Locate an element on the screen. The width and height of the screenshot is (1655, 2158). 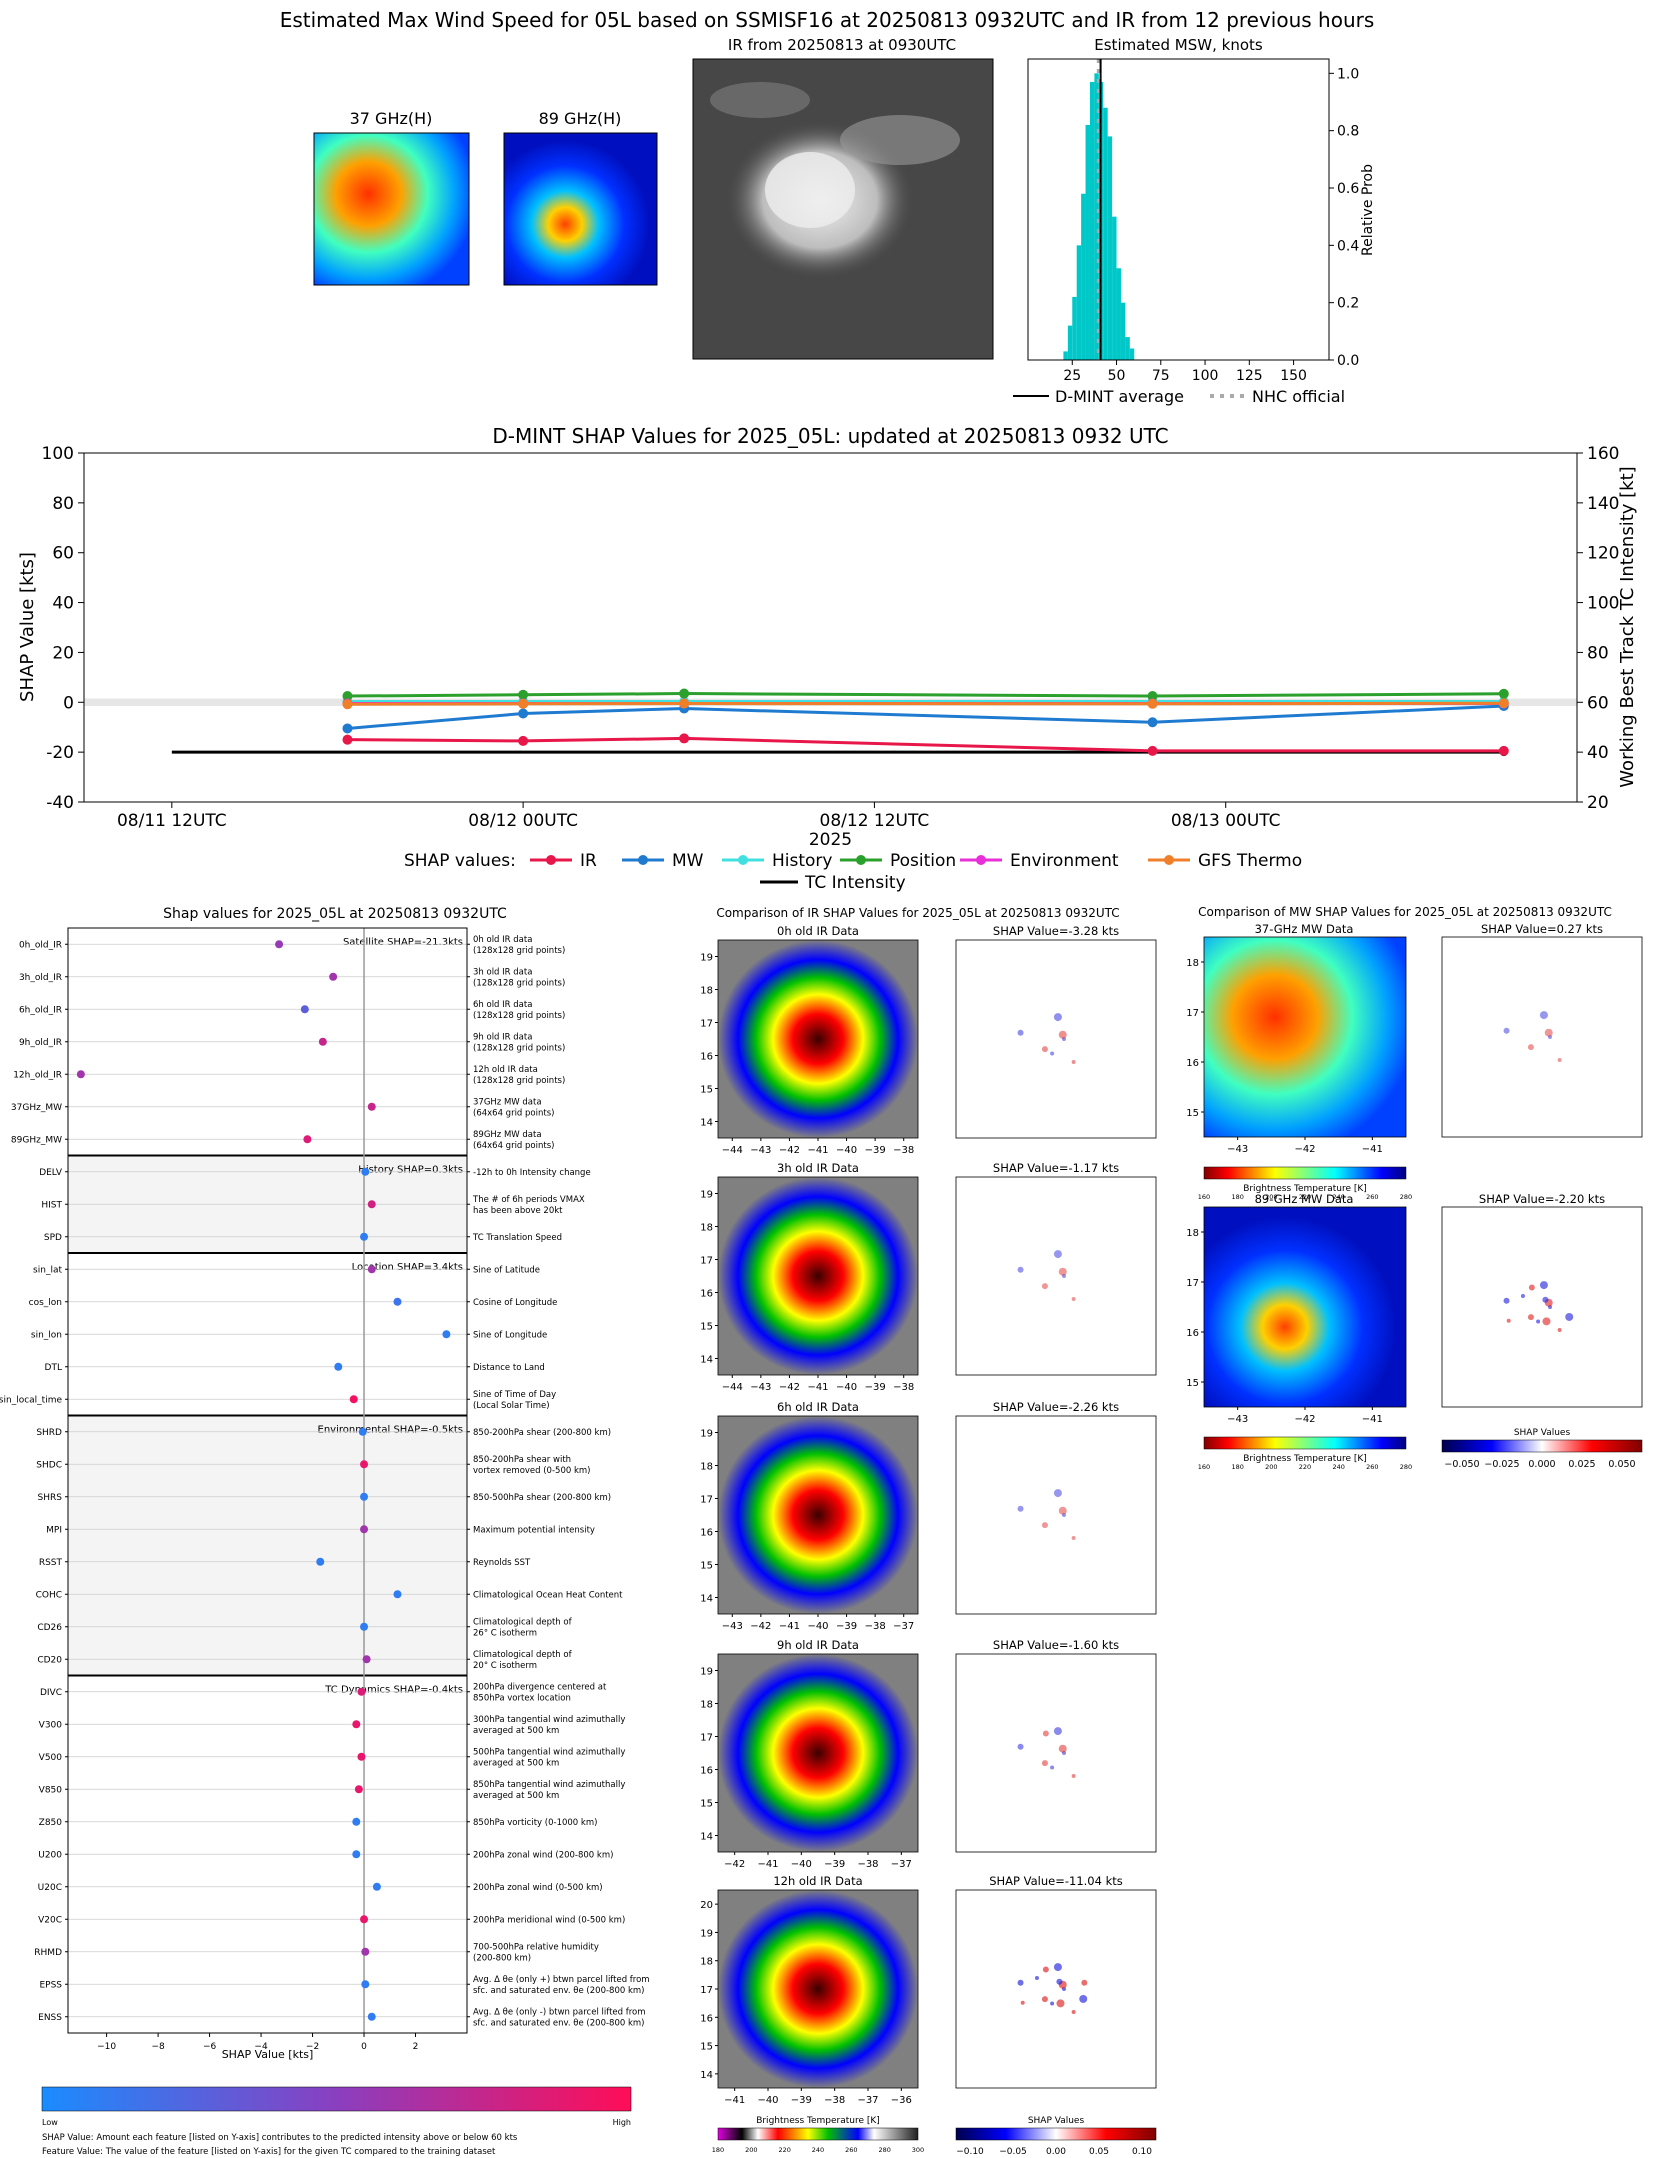
feature-name: SPD is located at coordinates (53, 1238).